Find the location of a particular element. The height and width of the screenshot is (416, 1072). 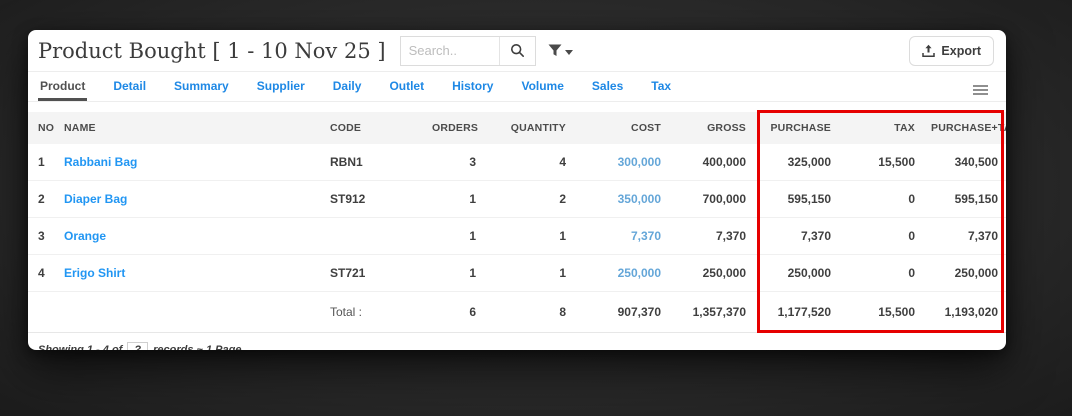

product-name-link: Erigo Shirt is located at coordinates (95, 273).